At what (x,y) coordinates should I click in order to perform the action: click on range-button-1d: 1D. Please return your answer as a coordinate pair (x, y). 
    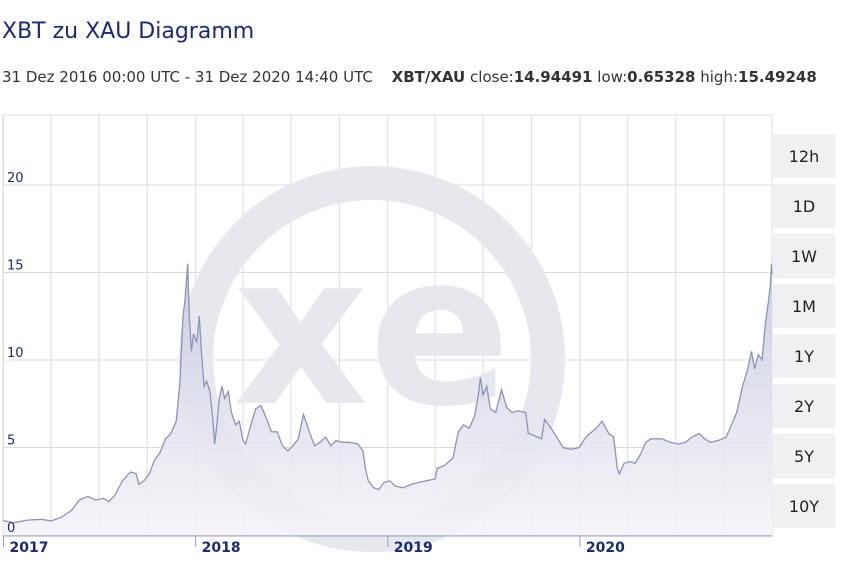
    Looking at the image, I should click on (804, 206).